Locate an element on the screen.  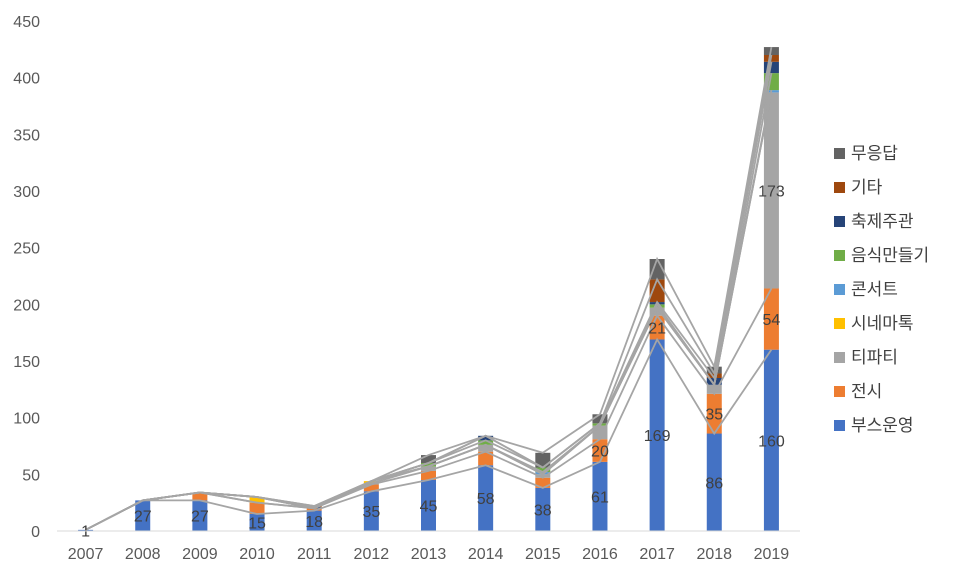
legend-label-7: 축제주관 is located at coordinates (882, 222).